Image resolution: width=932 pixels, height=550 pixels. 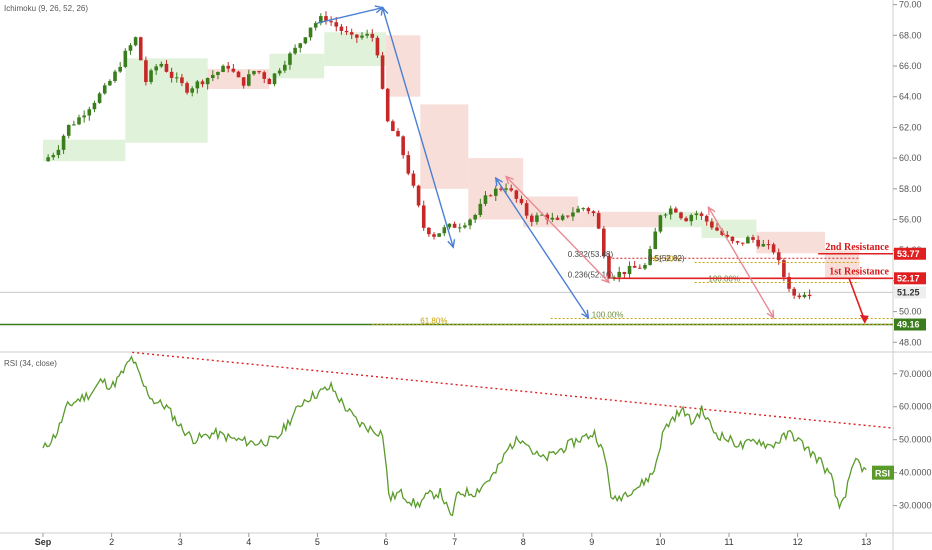 I want to click on swing-arrow-pink, so click(x=557, y=229).